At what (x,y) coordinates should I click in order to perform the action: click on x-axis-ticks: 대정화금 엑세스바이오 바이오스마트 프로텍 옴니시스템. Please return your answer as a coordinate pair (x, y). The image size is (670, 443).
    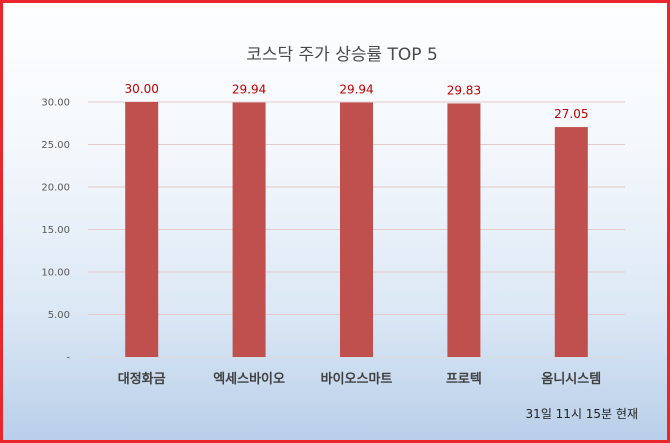
    Looking at the image, I should click on (359, 379).